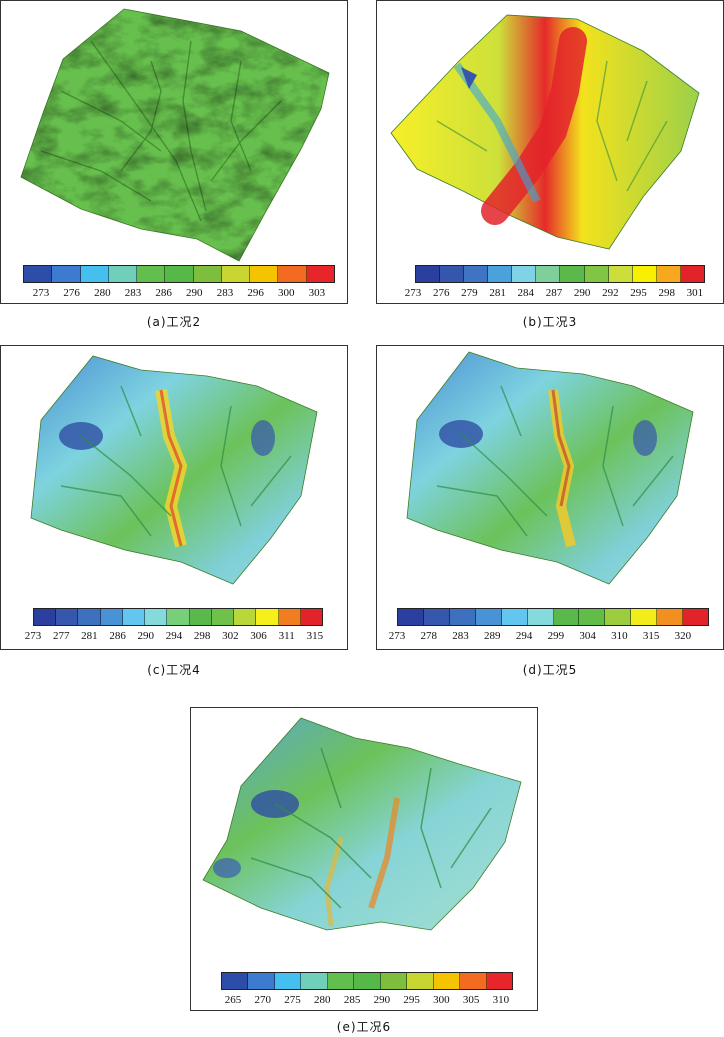 This screenshot has height=1037, width=724. Describe the element at coordinates (286, 636) in the screenshot. I see `tick-label: 311` at that location.